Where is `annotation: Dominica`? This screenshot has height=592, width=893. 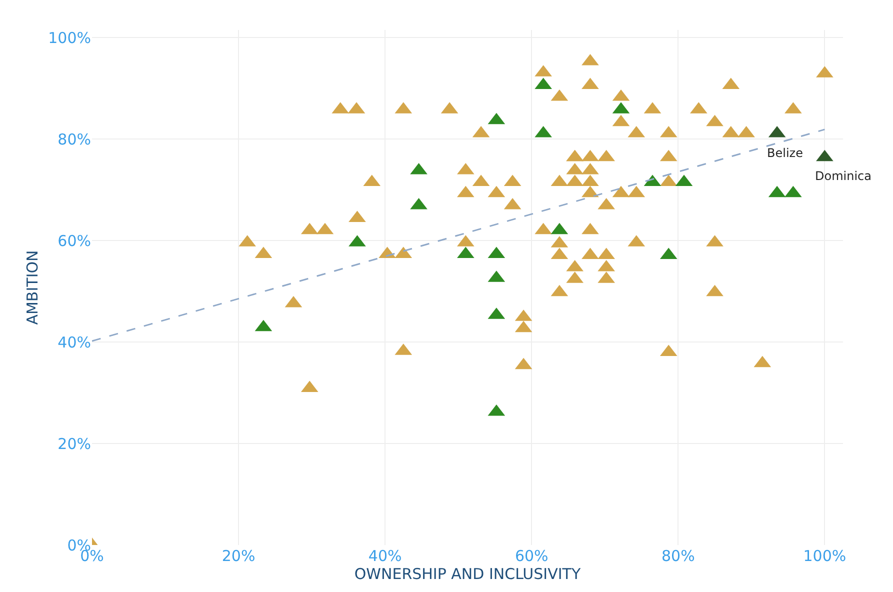
annotation: Dominica is located at coordinates (843, 176).